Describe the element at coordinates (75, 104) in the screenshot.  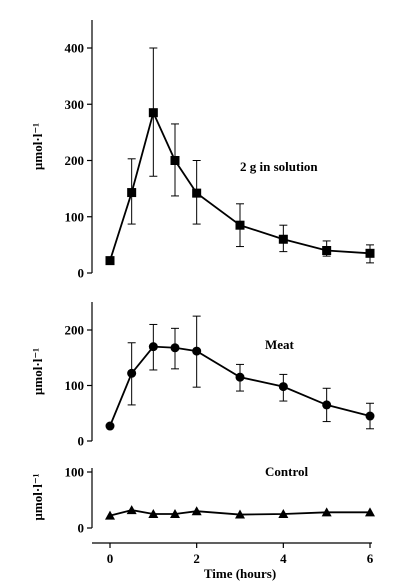
I see `panel-1-y-tick-label: 300` at that location.